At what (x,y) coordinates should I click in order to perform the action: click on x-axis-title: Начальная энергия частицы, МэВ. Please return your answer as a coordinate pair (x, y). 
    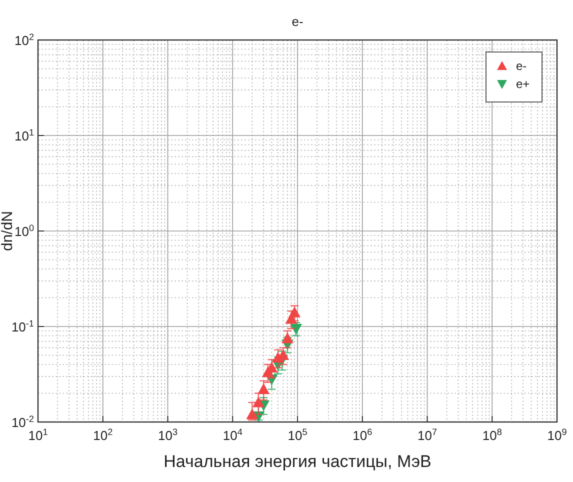
    Looking at the image, I should click on (298, 461).